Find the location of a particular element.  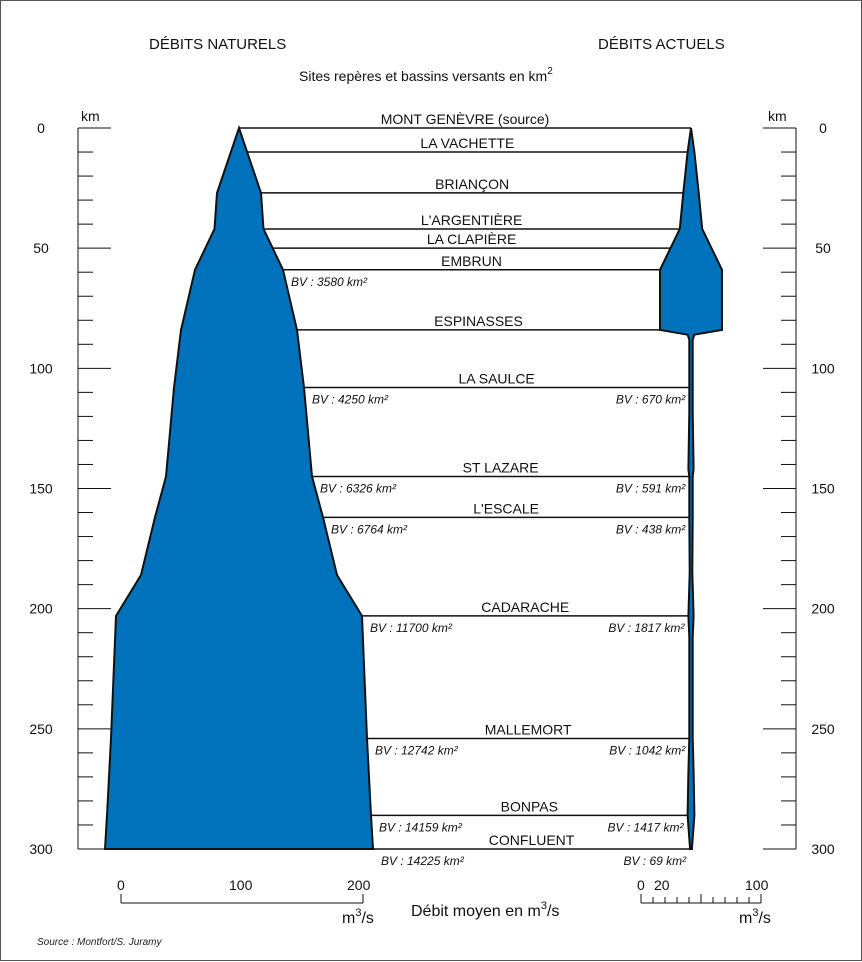

right-km-label-0: 0 is located at coordinates (823, 128).